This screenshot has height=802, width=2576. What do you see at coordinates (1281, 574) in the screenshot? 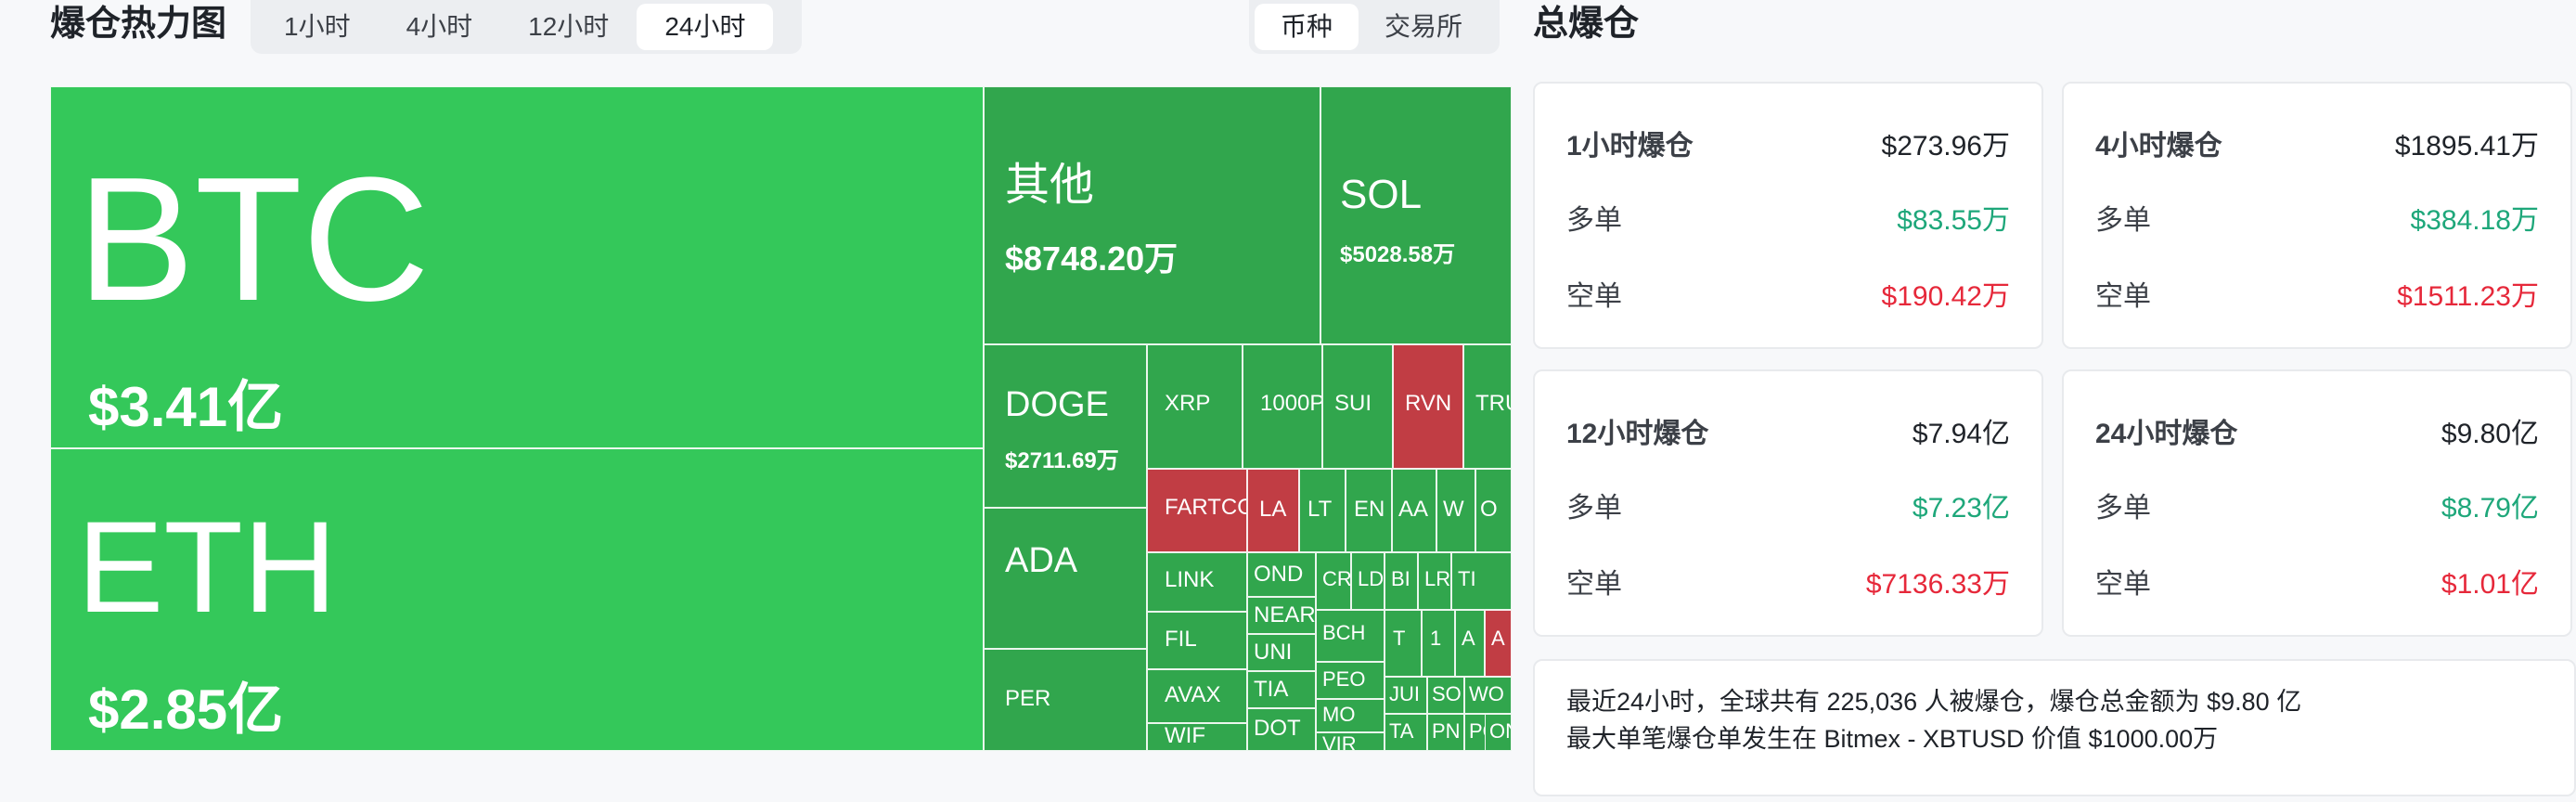
I see `treemap-cell-ond: OND` at bounding box center [1281, 574].